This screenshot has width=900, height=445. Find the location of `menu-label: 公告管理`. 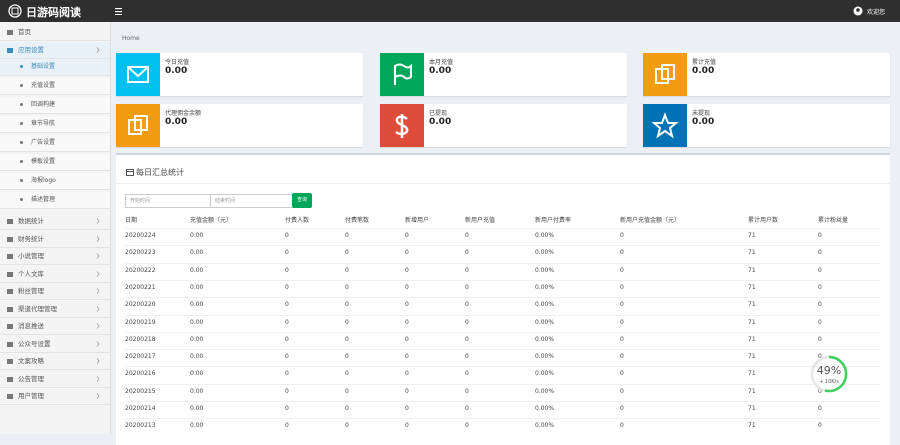

menu-label: 公告管理 is located at coordinates (31, 378).